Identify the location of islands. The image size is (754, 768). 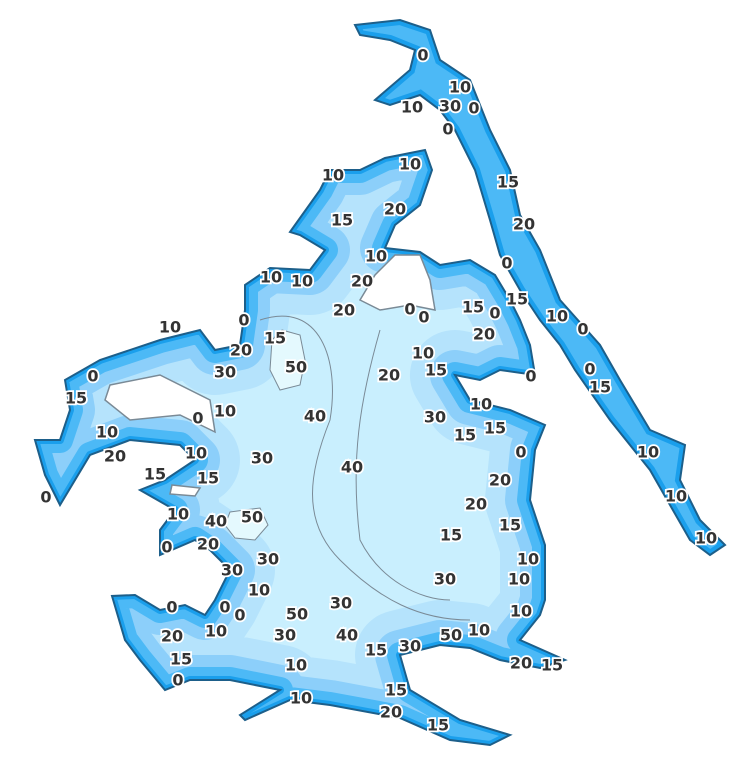
(270, 375).